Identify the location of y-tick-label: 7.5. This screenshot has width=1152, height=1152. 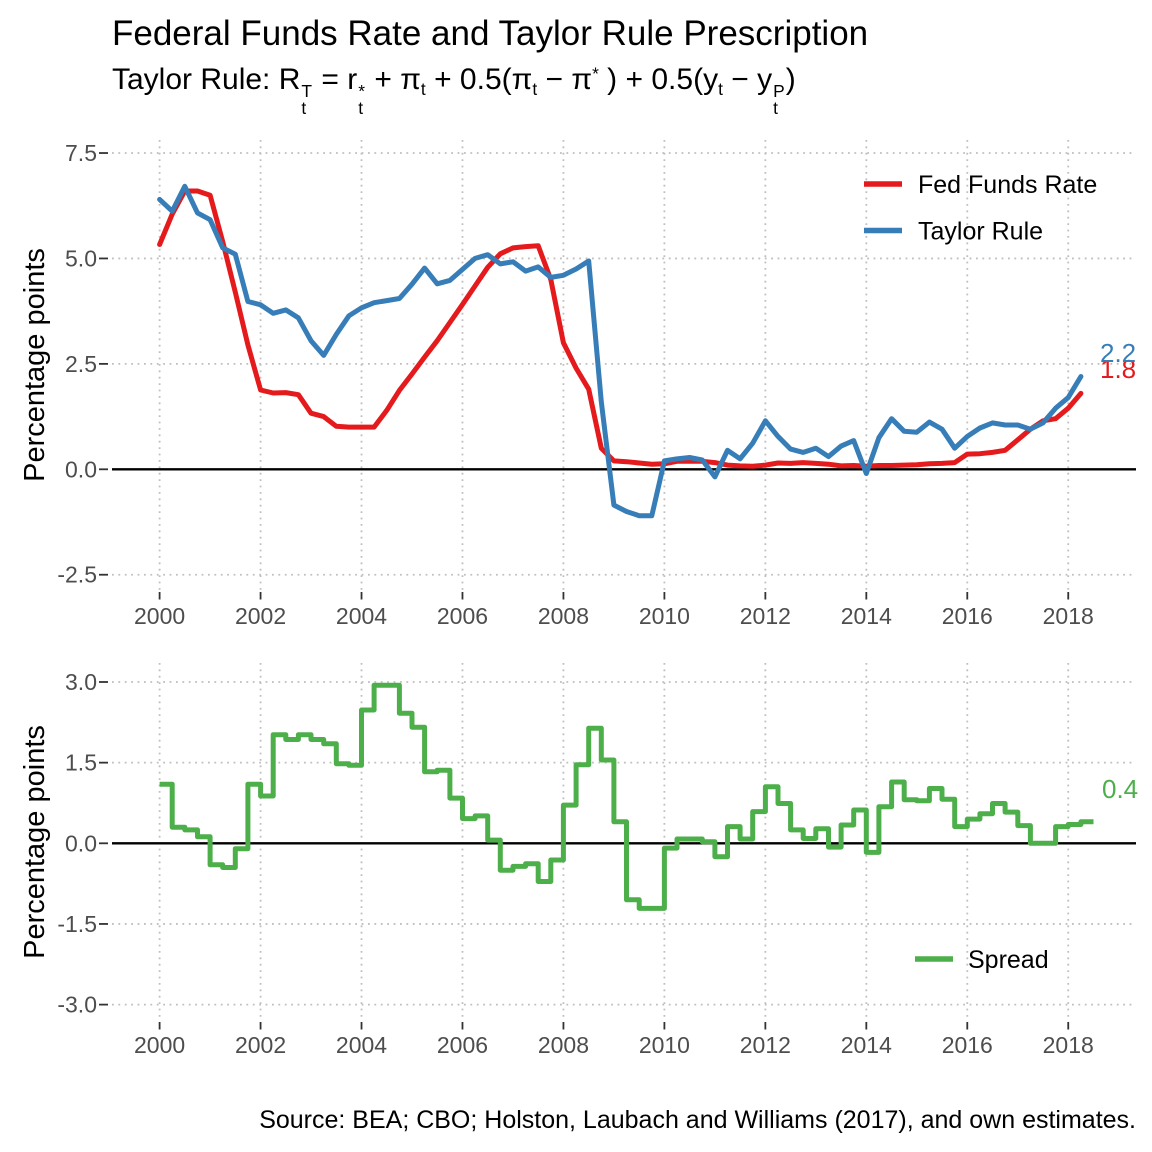
(81, 153).